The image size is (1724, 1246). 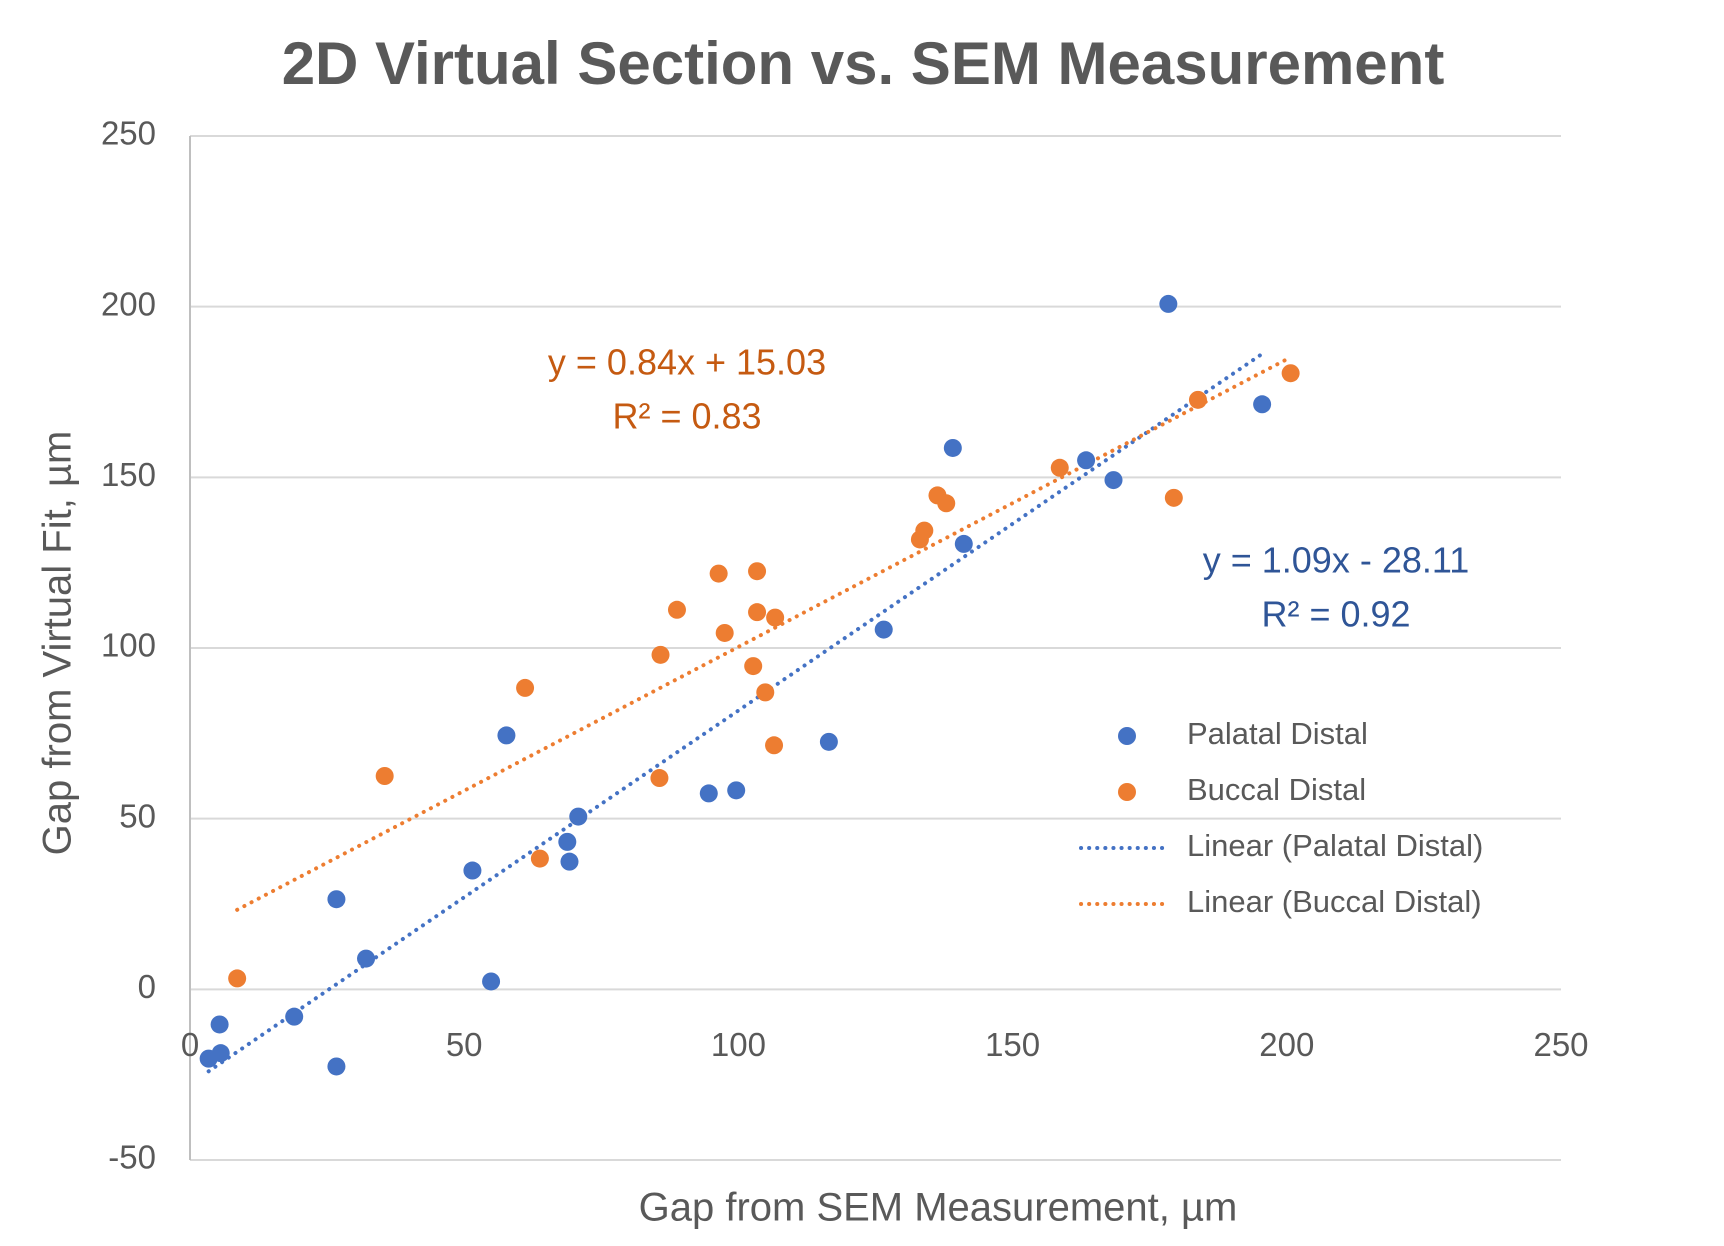 What do you see at coordinates (863, 63) in the screenshot?
I see `chart-title: 2D Virtual Section vs. SEM Measurement` at bounding box center [863, 63].